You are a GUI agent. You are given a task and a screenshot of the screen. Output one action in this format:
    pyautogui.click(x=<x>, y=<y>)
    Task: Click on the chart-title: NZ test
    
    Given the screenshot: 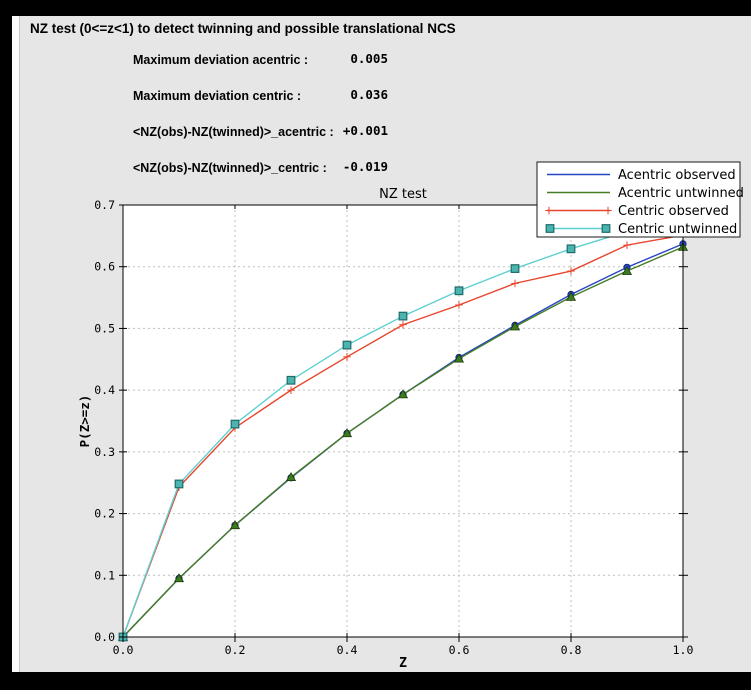 What is the action you would take?
    pyautogui.click(x=403, y=194)
    